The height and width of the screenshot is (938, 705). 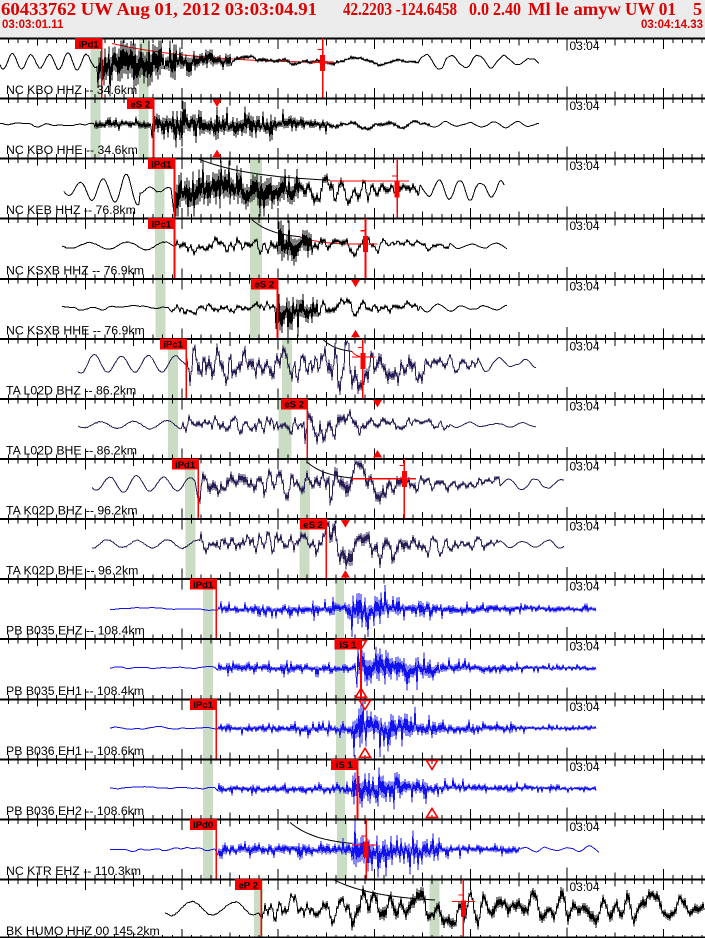 What do you see at coordinates (75, 330) in the screenshot?
I see `svg-text: NC KSXB HHE -- 76.9km` at bounding box center [75, 330].